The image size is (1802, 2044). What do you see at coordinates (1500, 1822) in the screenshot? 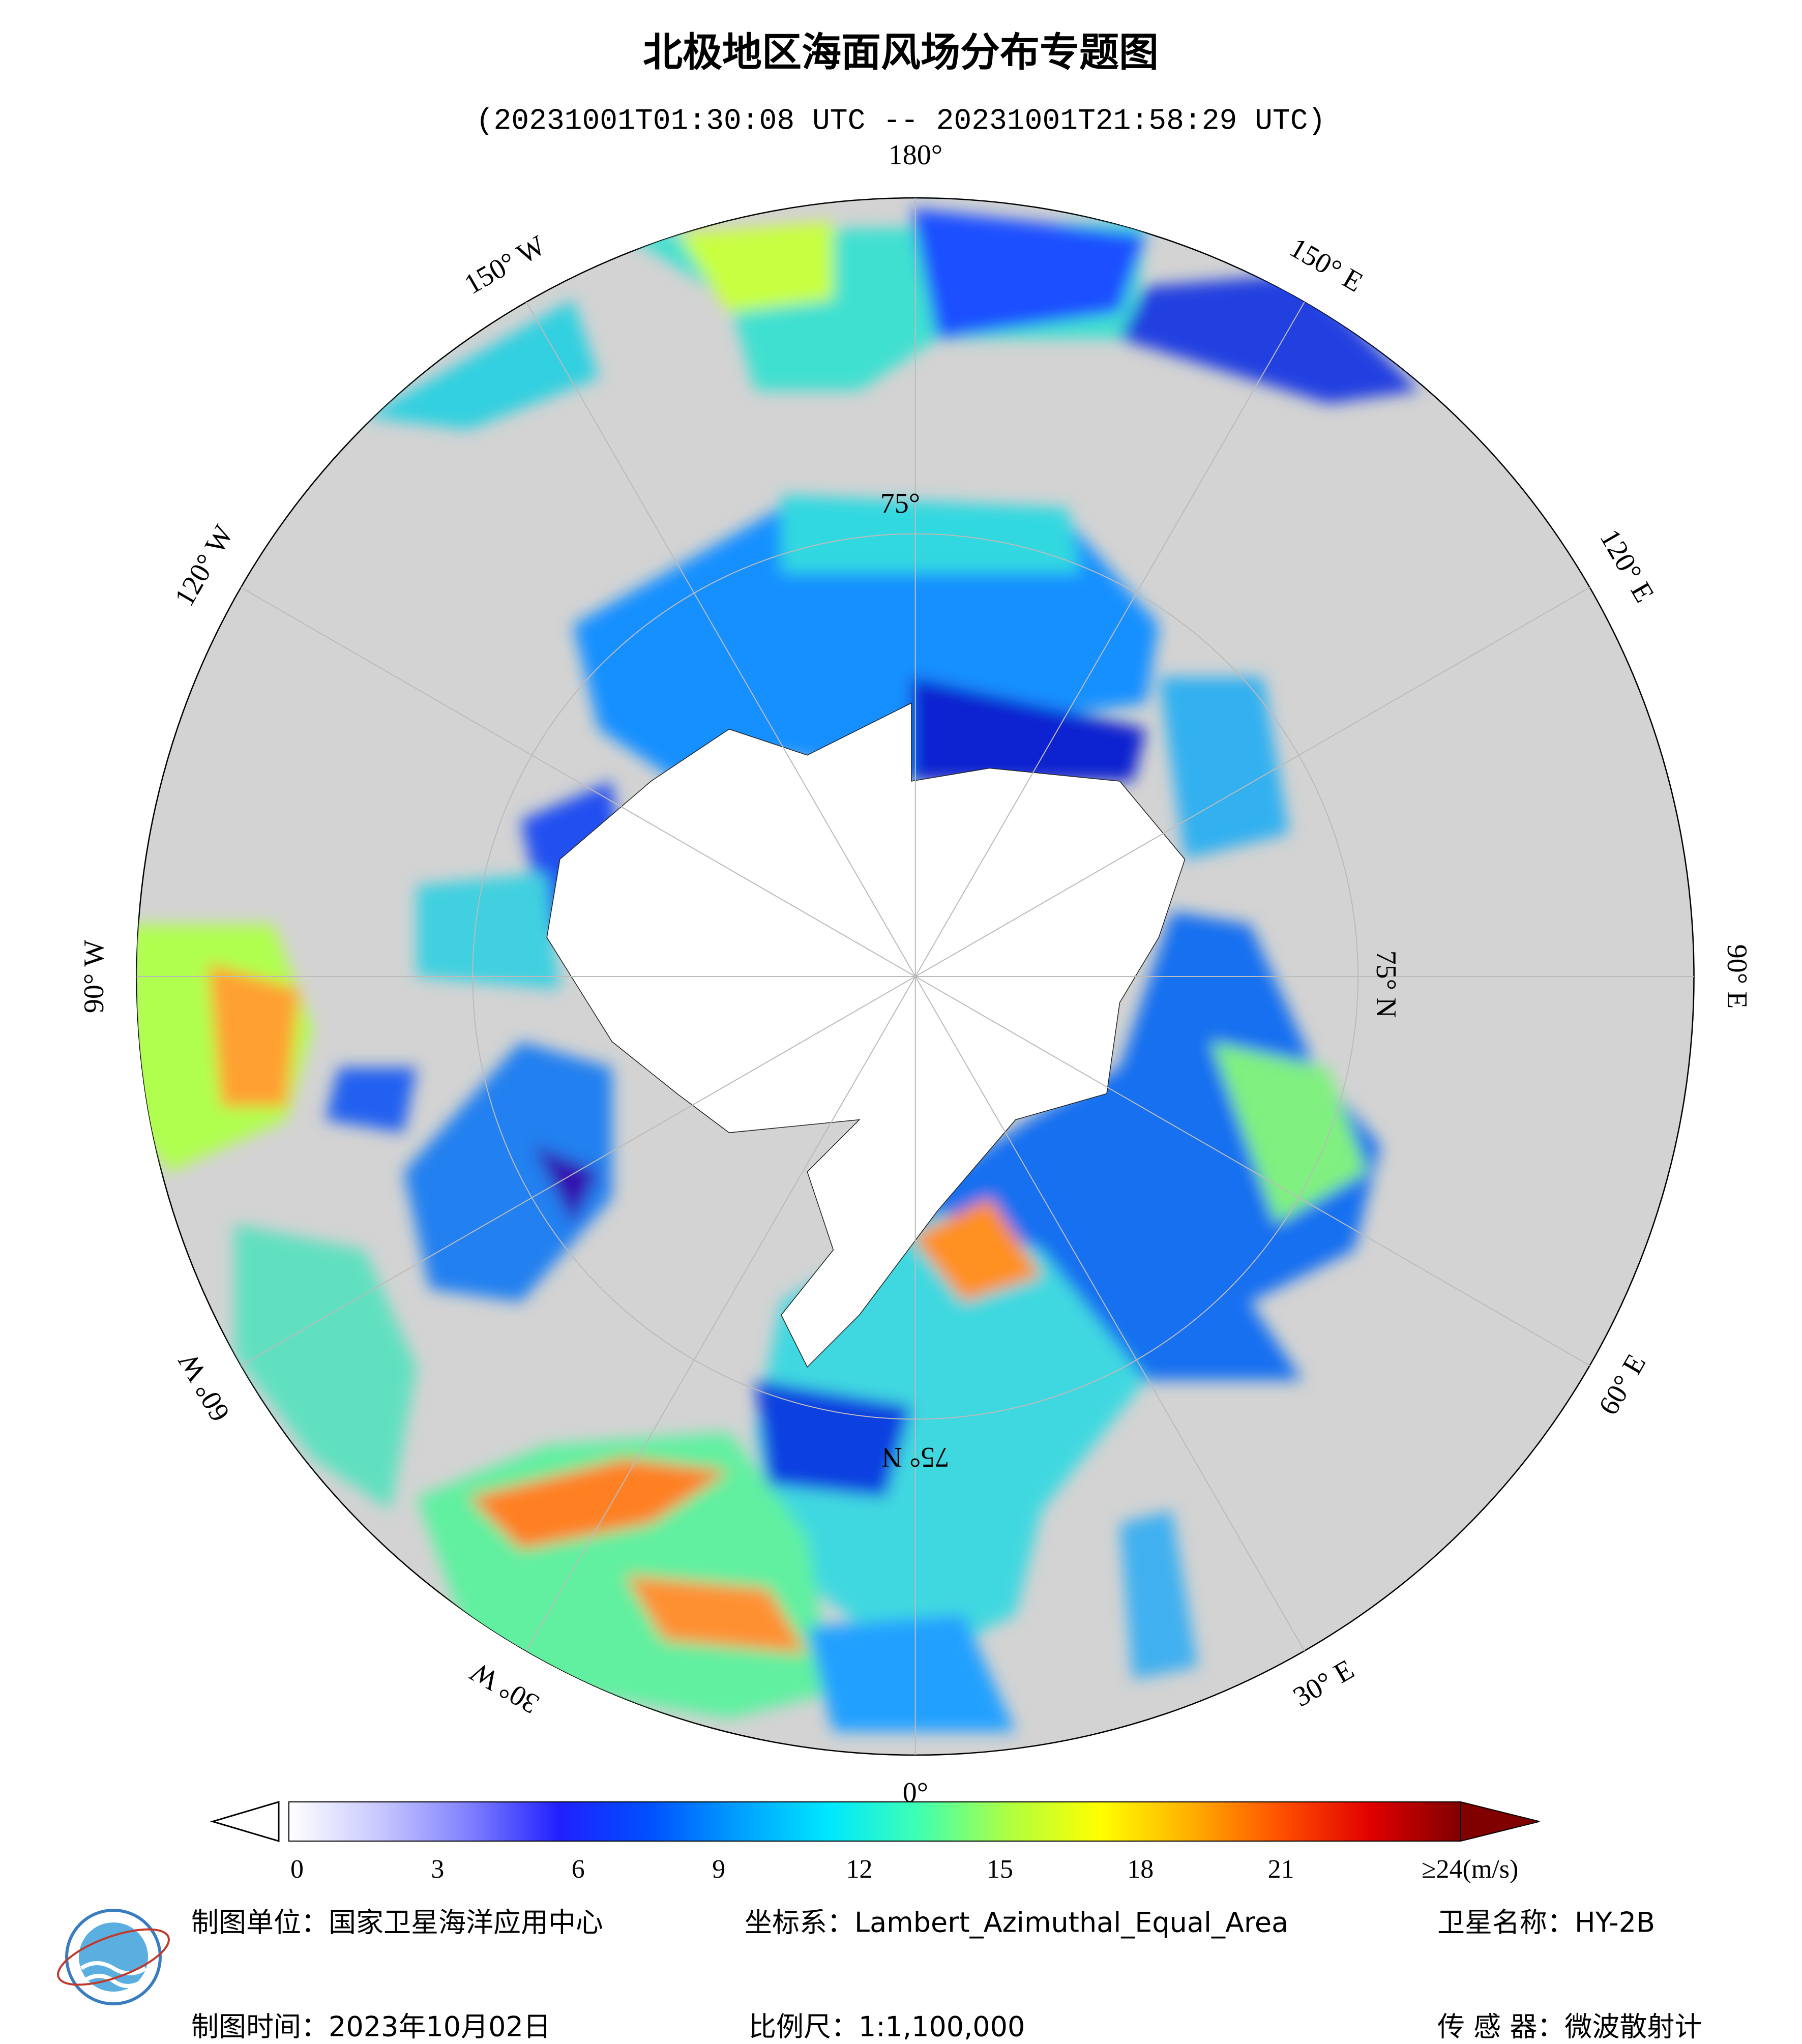
I see `colorbar-over` at bounding box center [1500, 1822].